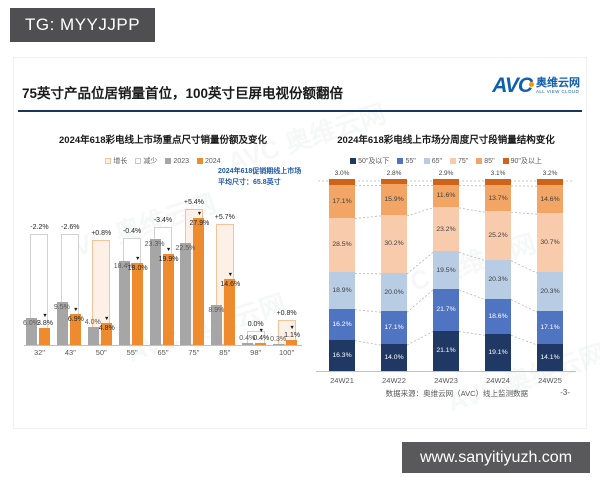 The width and height of the screenshot is (600, 480). What do you see at coordinates (163, 161) in the screenshot?
I see `left-chart-legend: 增长 减少 2023 2024` at bounding box center [163, 161].